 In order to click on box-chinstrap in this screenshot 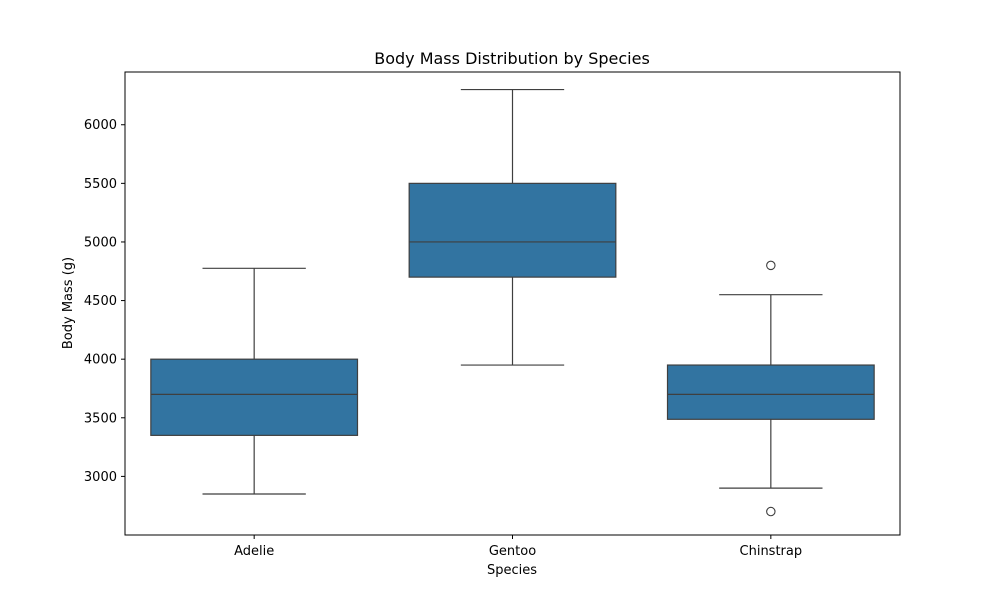, I will do `click(770, 388)`.